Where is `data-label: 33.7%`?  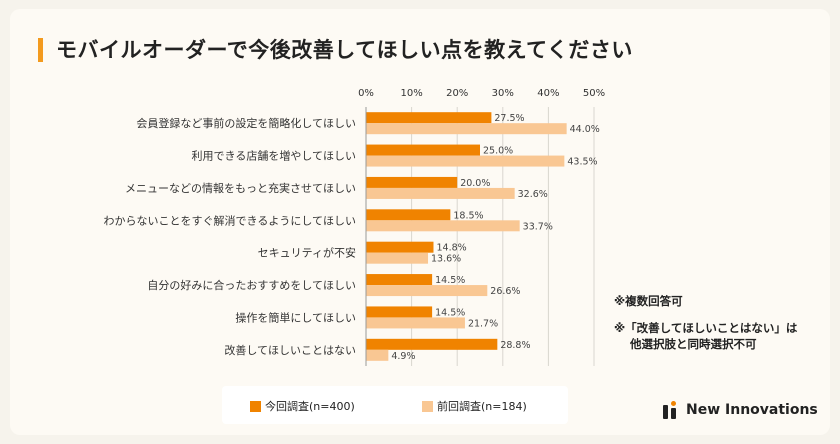 data-label: 33.7% is located at coordinates (538, 226).